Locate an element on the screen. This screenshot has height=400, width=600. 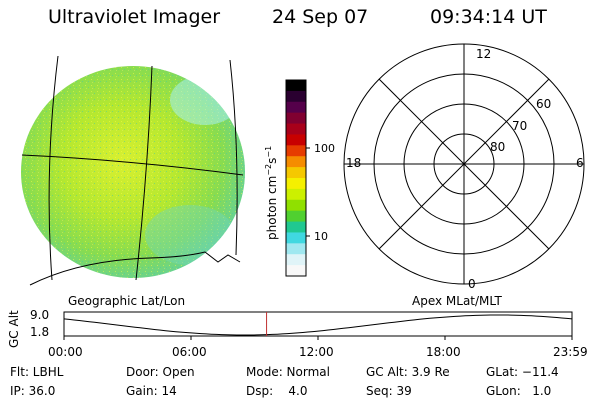
scale-label-100: 100 is located at coordinates (324, 148).